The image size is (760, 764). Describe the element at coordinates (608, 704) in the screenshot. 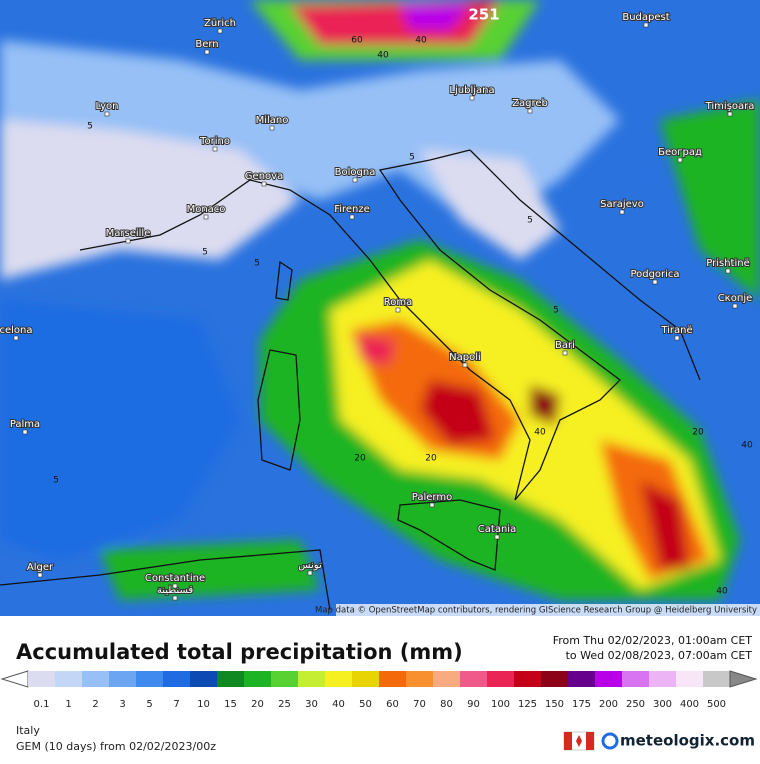

I see `scale-label: 200` at that location.